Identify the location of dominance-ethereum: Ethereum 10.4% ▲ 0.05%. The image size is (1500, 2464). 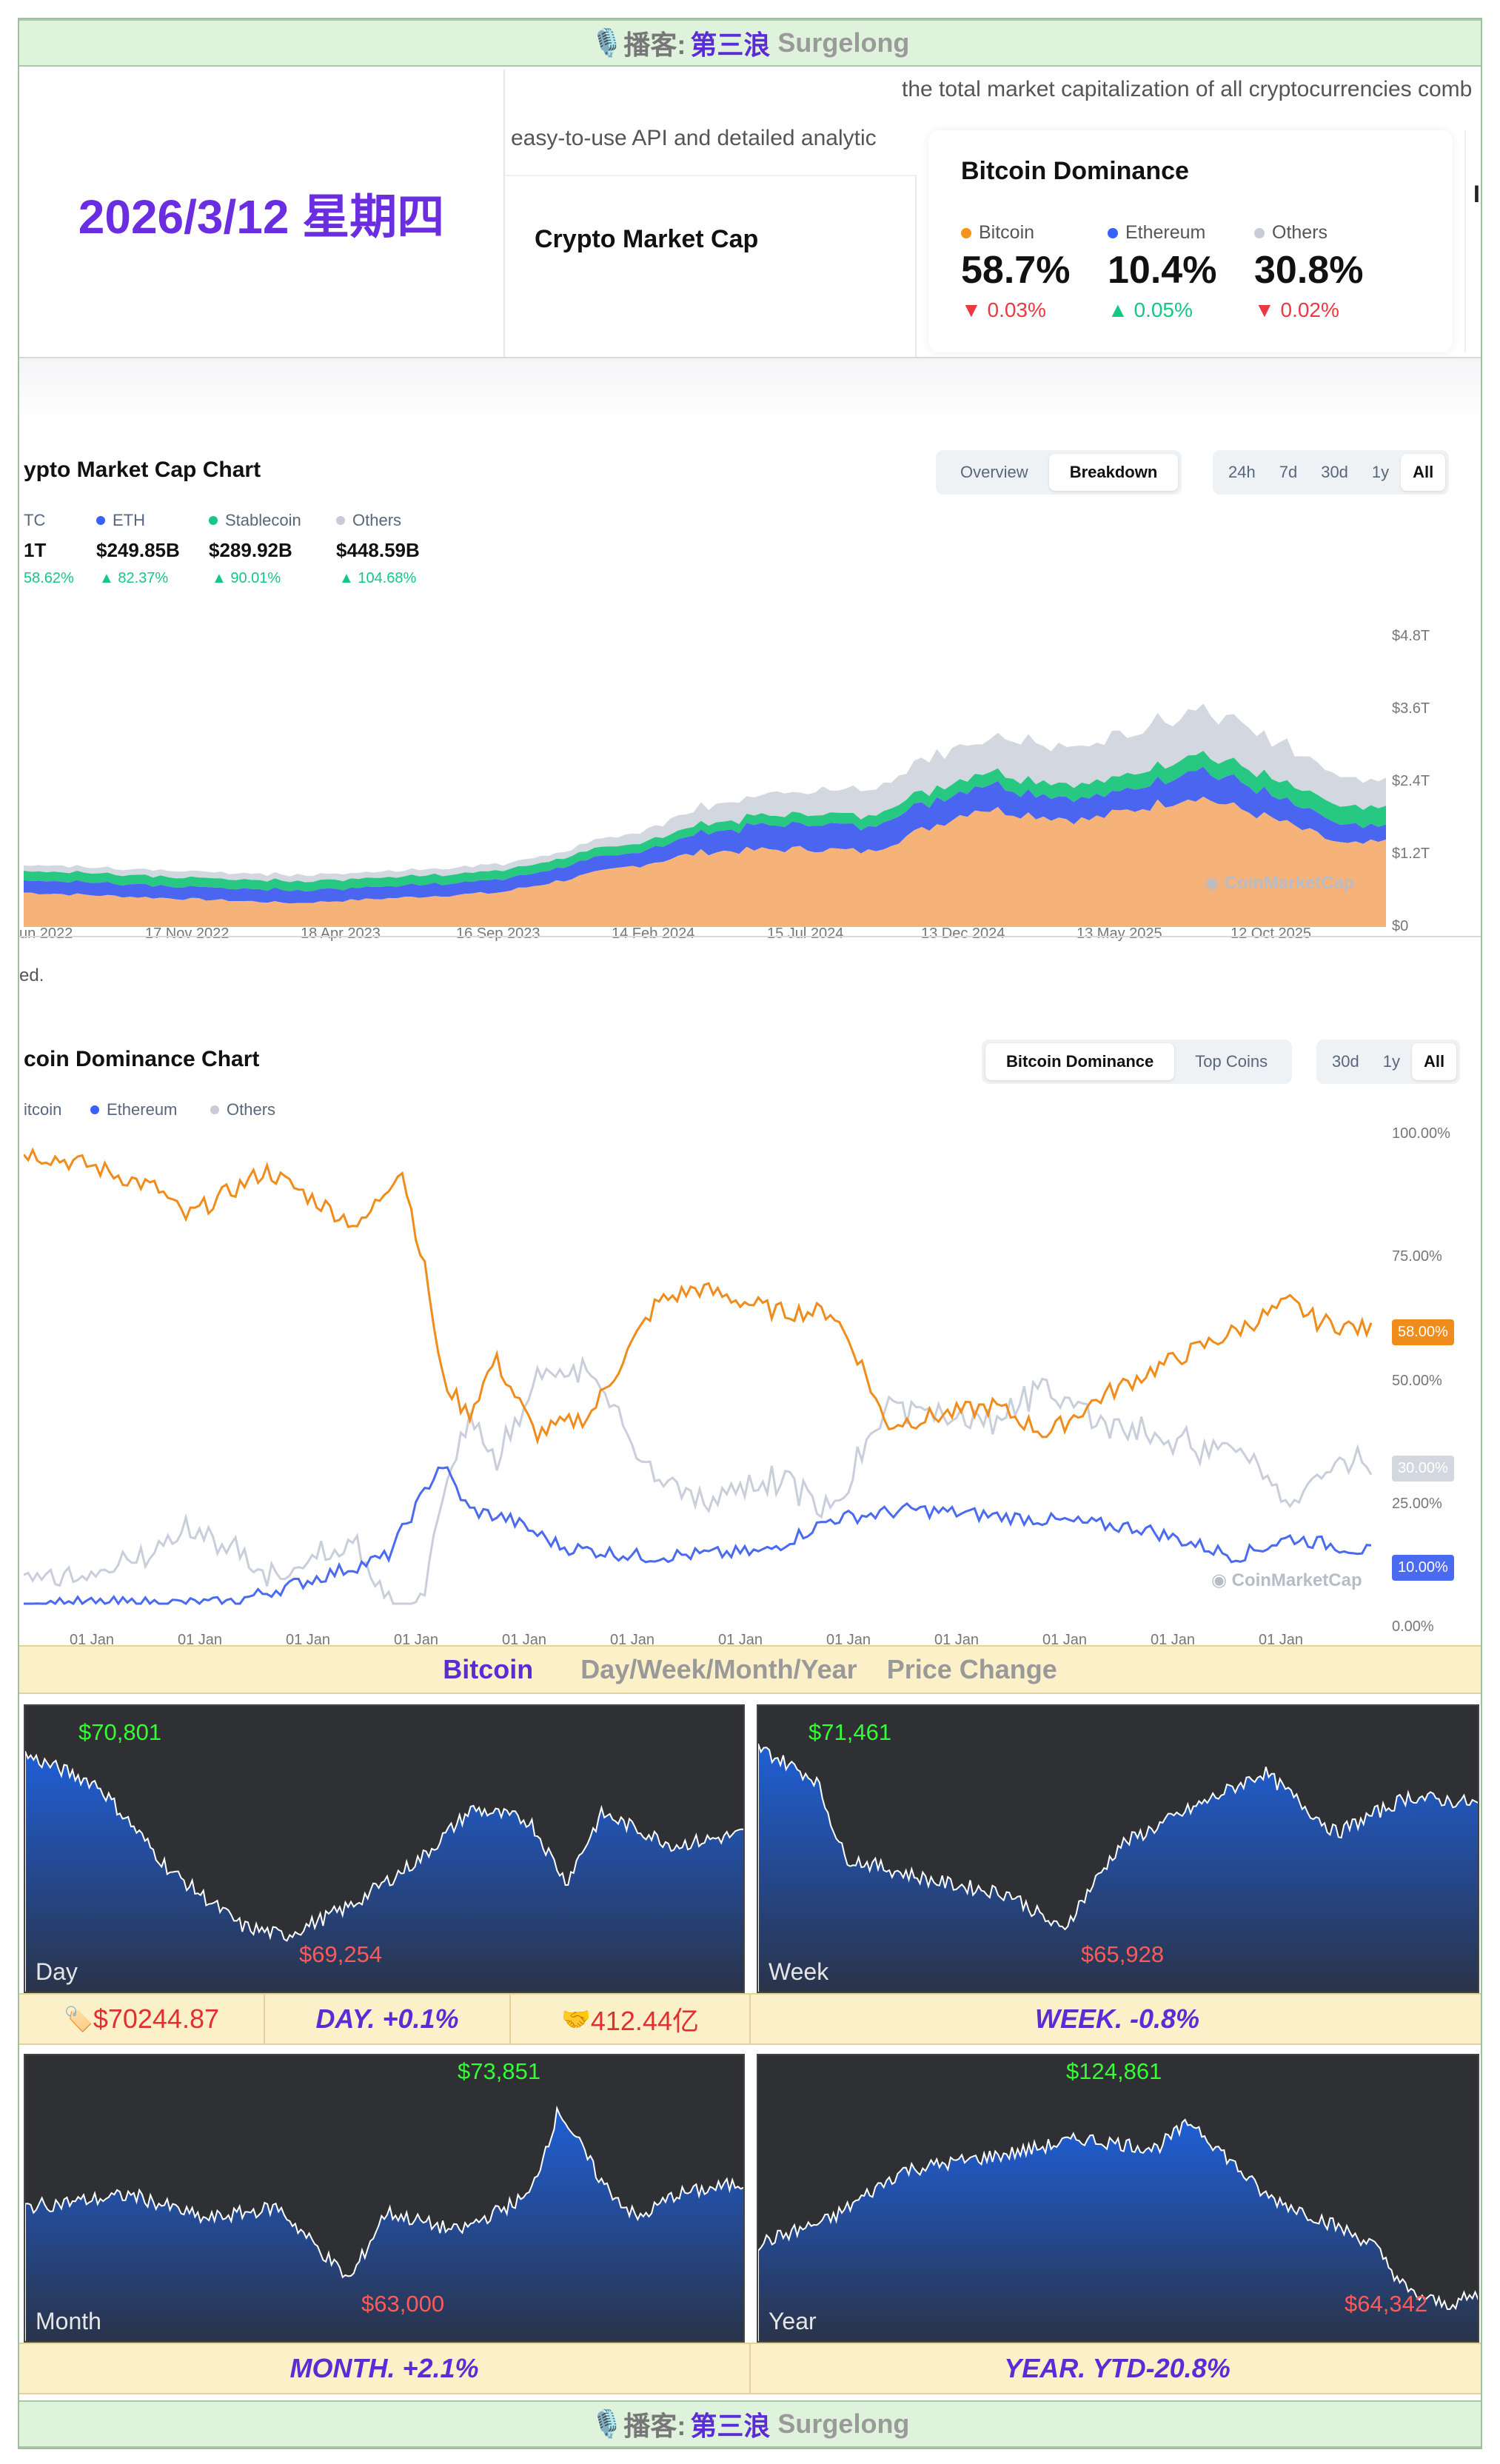
(1162, 271).